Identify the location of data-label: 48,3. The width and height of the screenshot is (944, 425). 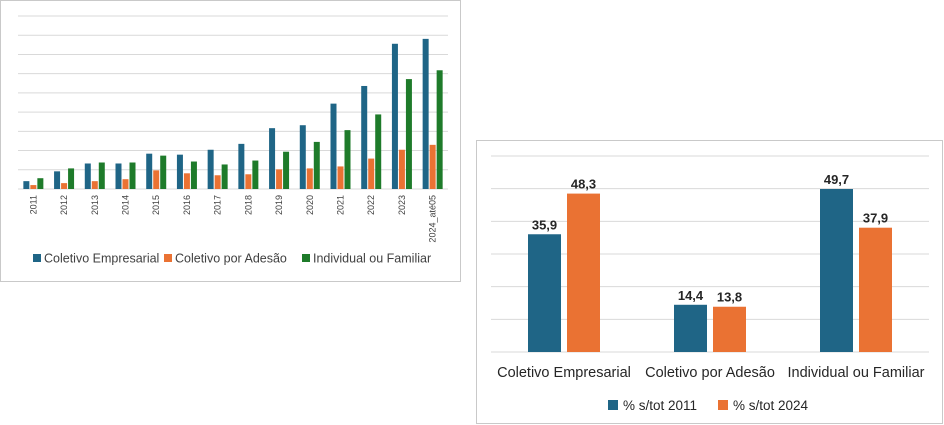
(583, 184).